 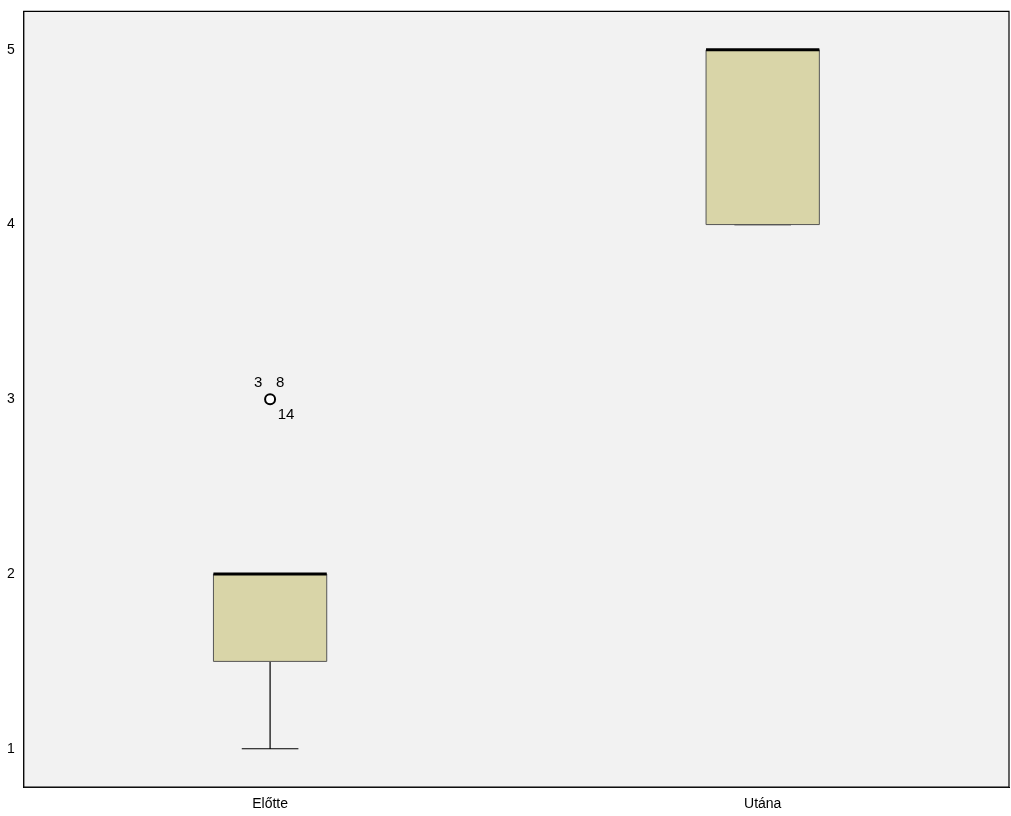 What do you see at coordinates (10, 572) in the screenshot?
I see `y-tick-label: 2` at bounding box center [10, 572].